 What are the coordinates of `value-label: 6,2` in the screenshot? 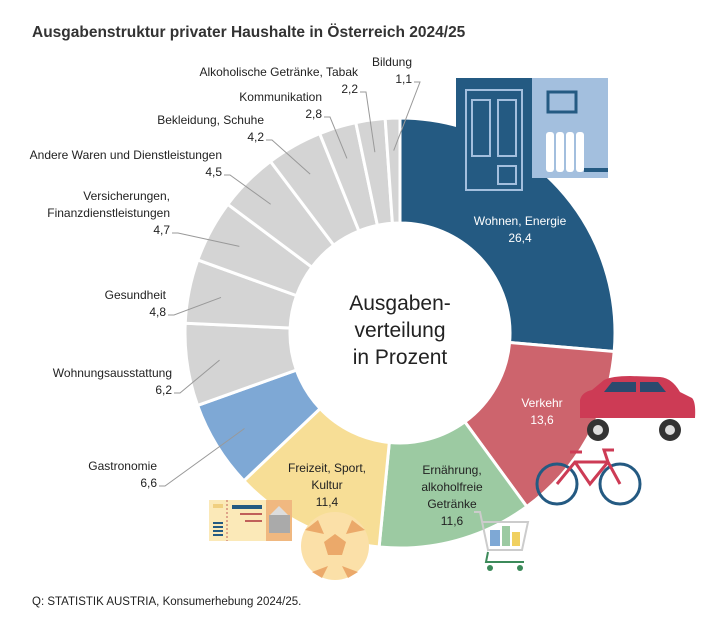 It's located at (163, 390).